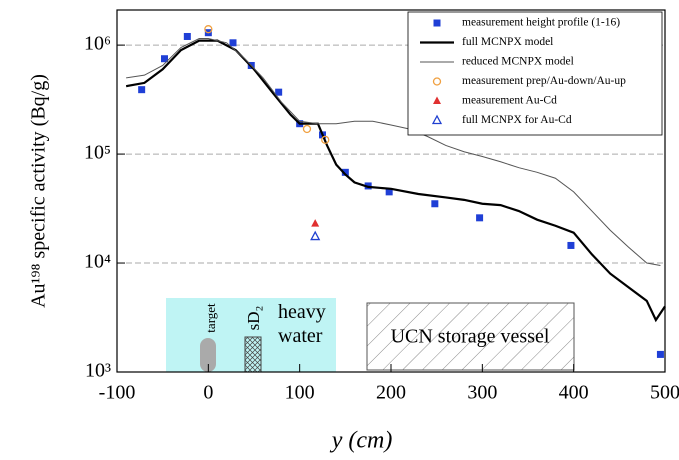 The height and width of the screenshot is (460, 679). I want to click on x-axis-label: y (cm), so click(361, 441).